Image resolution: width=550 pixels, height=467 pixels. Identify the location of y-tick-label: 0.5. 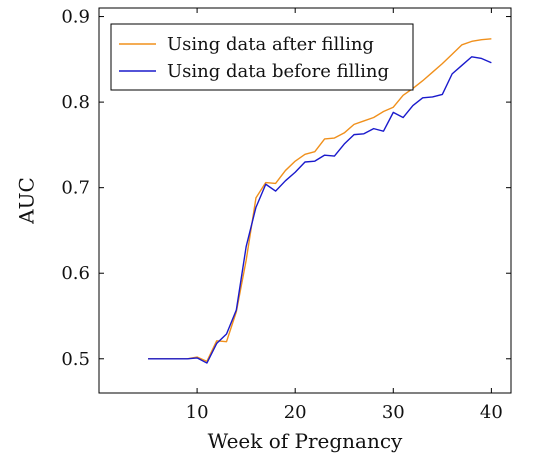
(75, 359).